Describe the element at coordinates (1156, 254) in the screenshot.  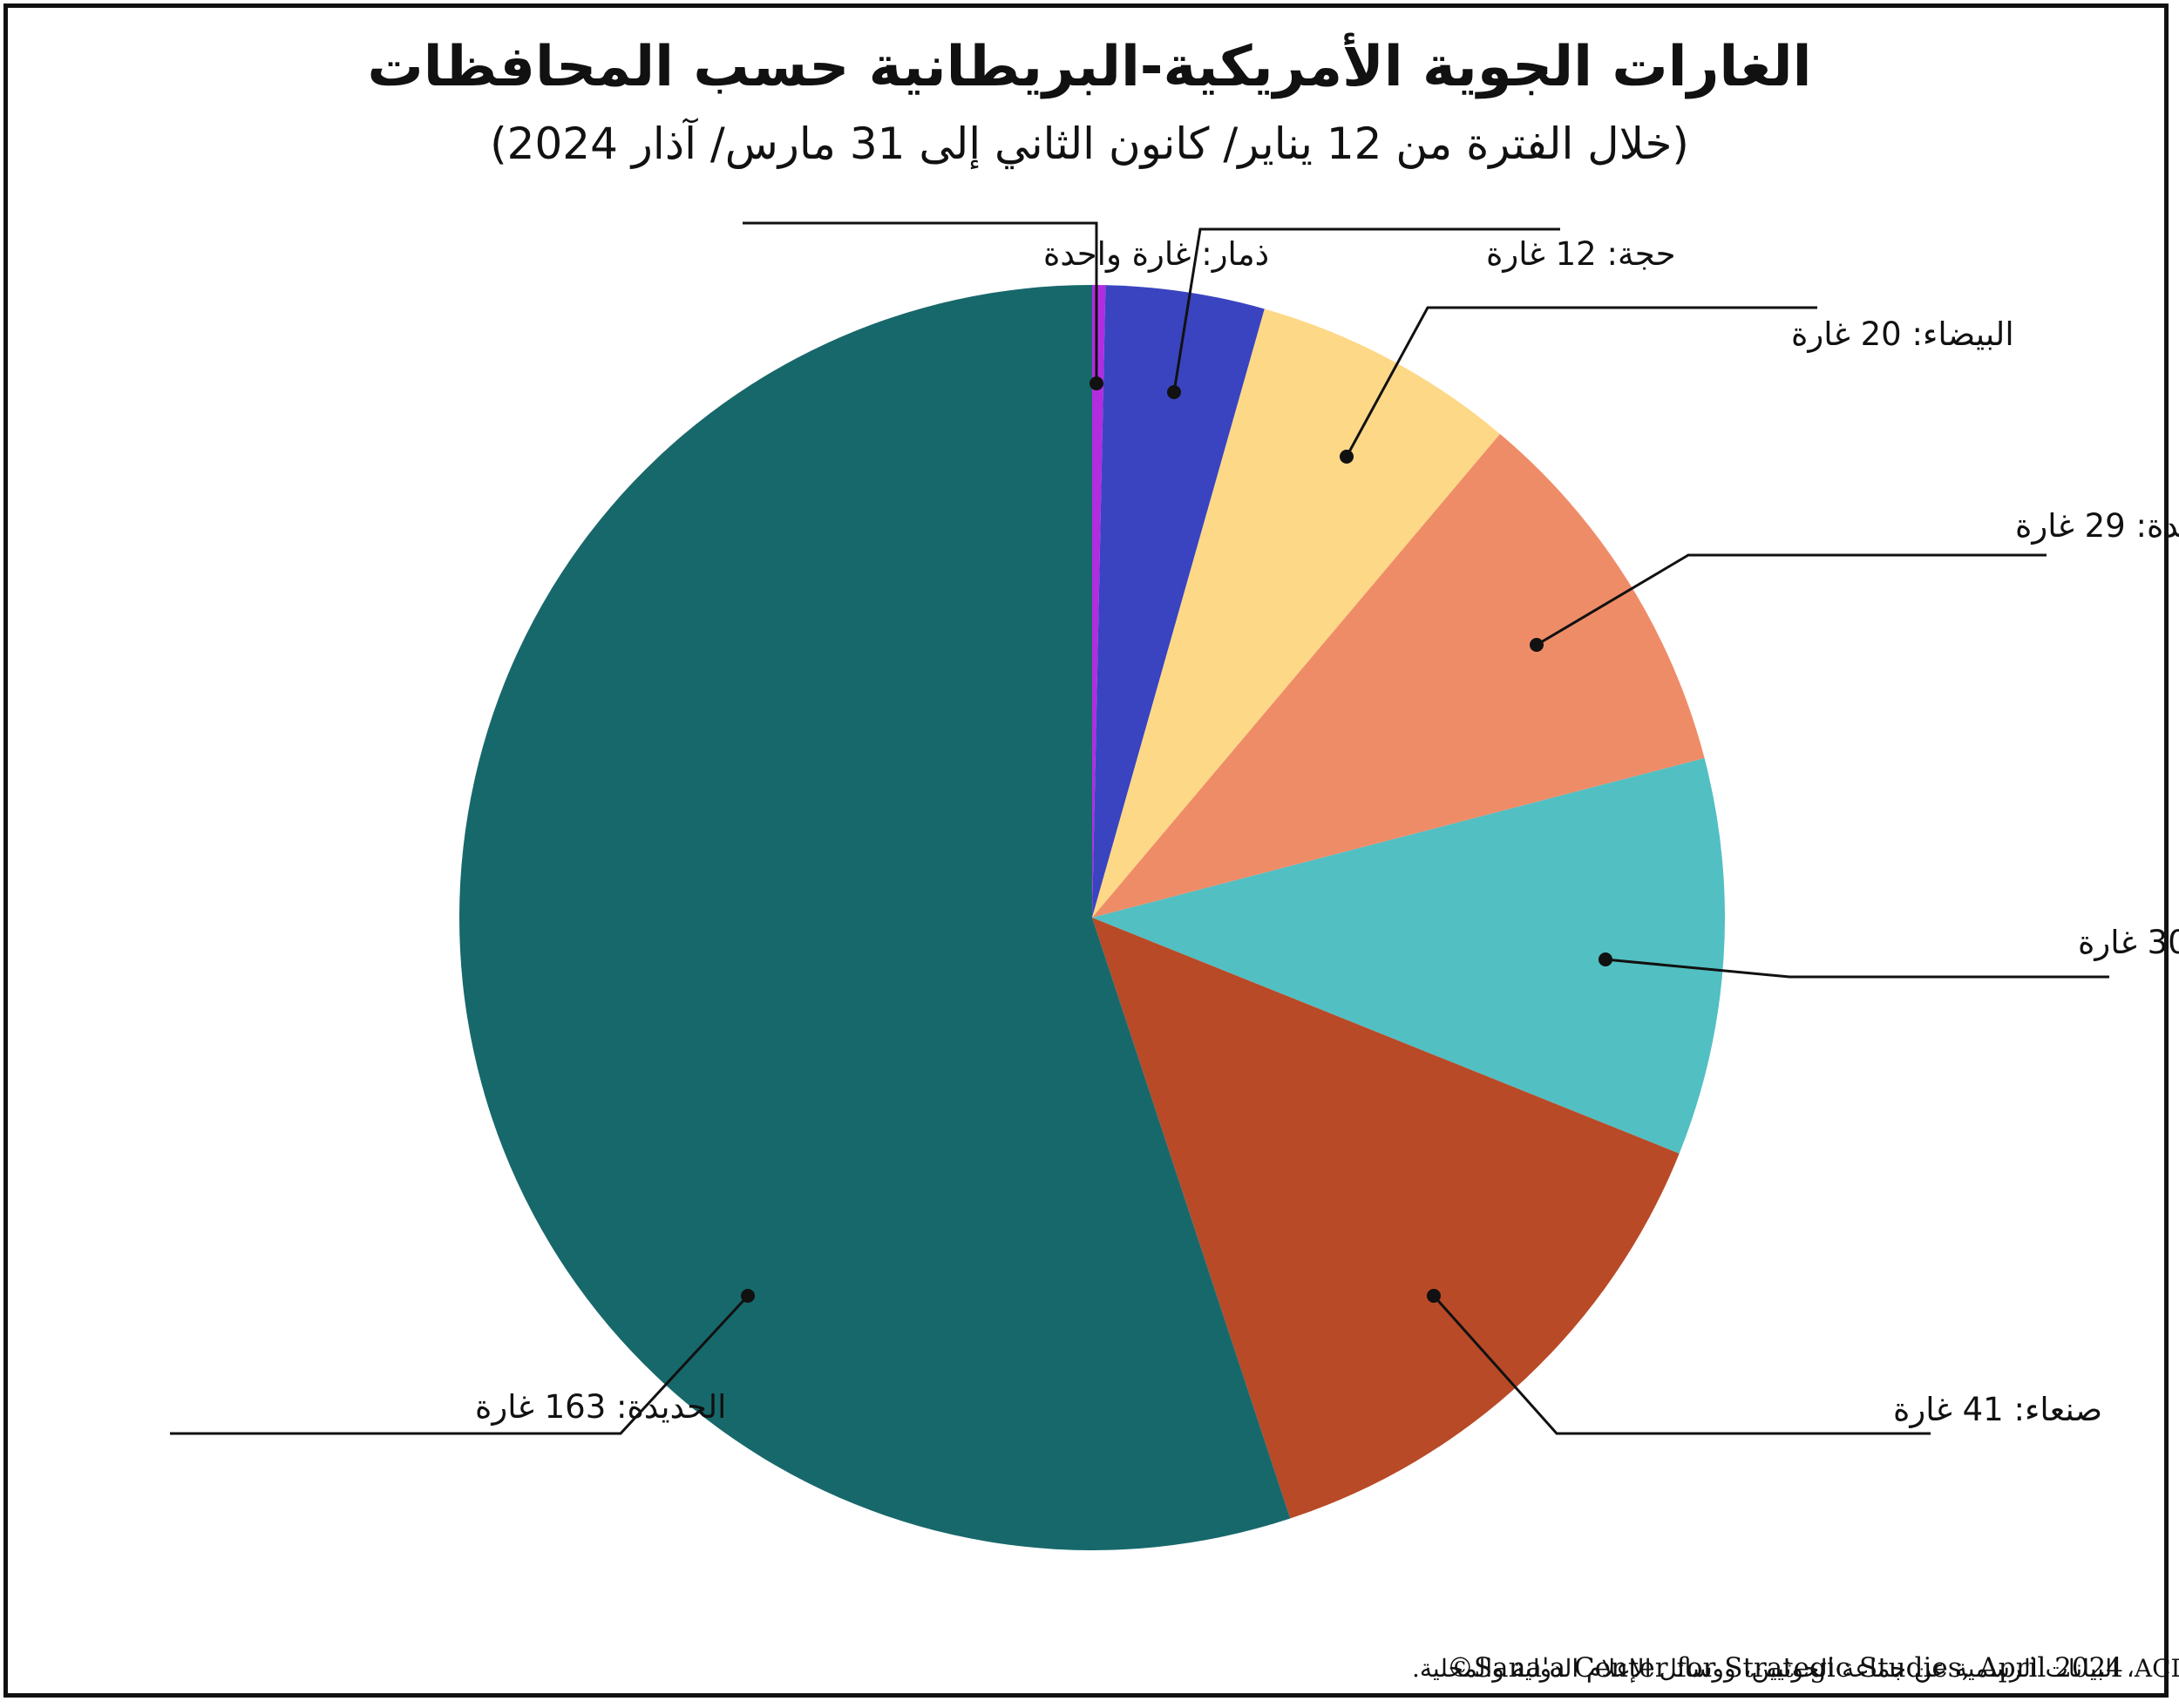
I see `slice-label-1: ذمار: غارة واحدة` at that location.